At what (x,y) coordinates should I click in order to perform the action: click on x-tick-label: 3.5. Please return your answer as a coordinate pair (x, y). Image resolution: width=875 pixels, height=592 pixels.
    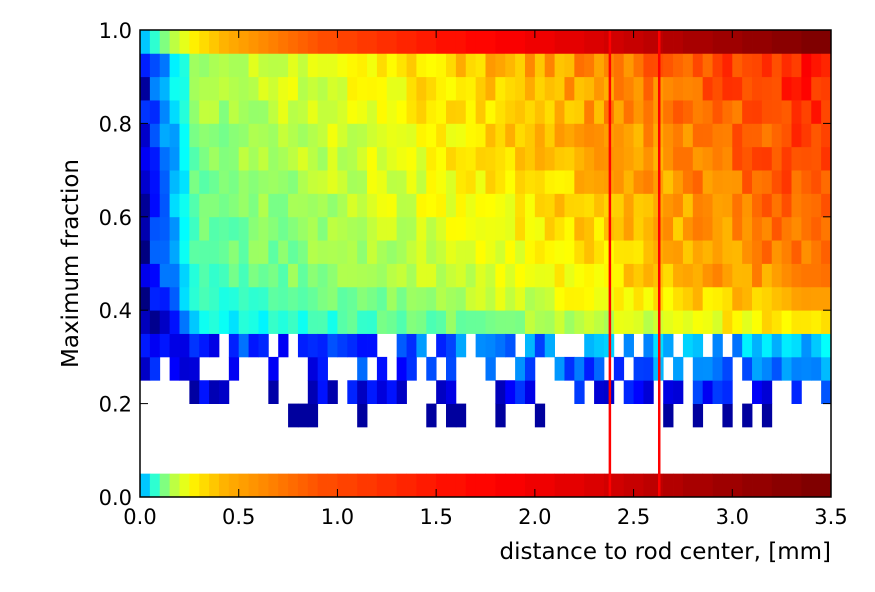
    Looking at the image, I should click on (830, 517).